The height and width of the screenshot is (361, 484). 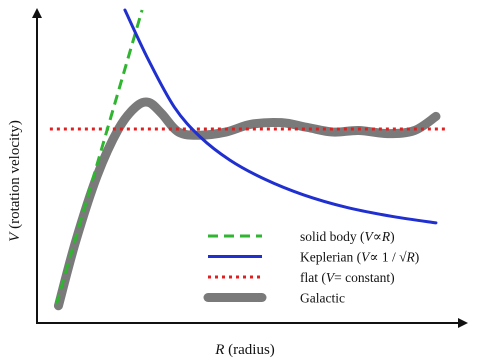 What do you see at coordinates (219, 350) in the screenshot?
I see `x-axis-symbol: R` at bounding box center [219, 350].